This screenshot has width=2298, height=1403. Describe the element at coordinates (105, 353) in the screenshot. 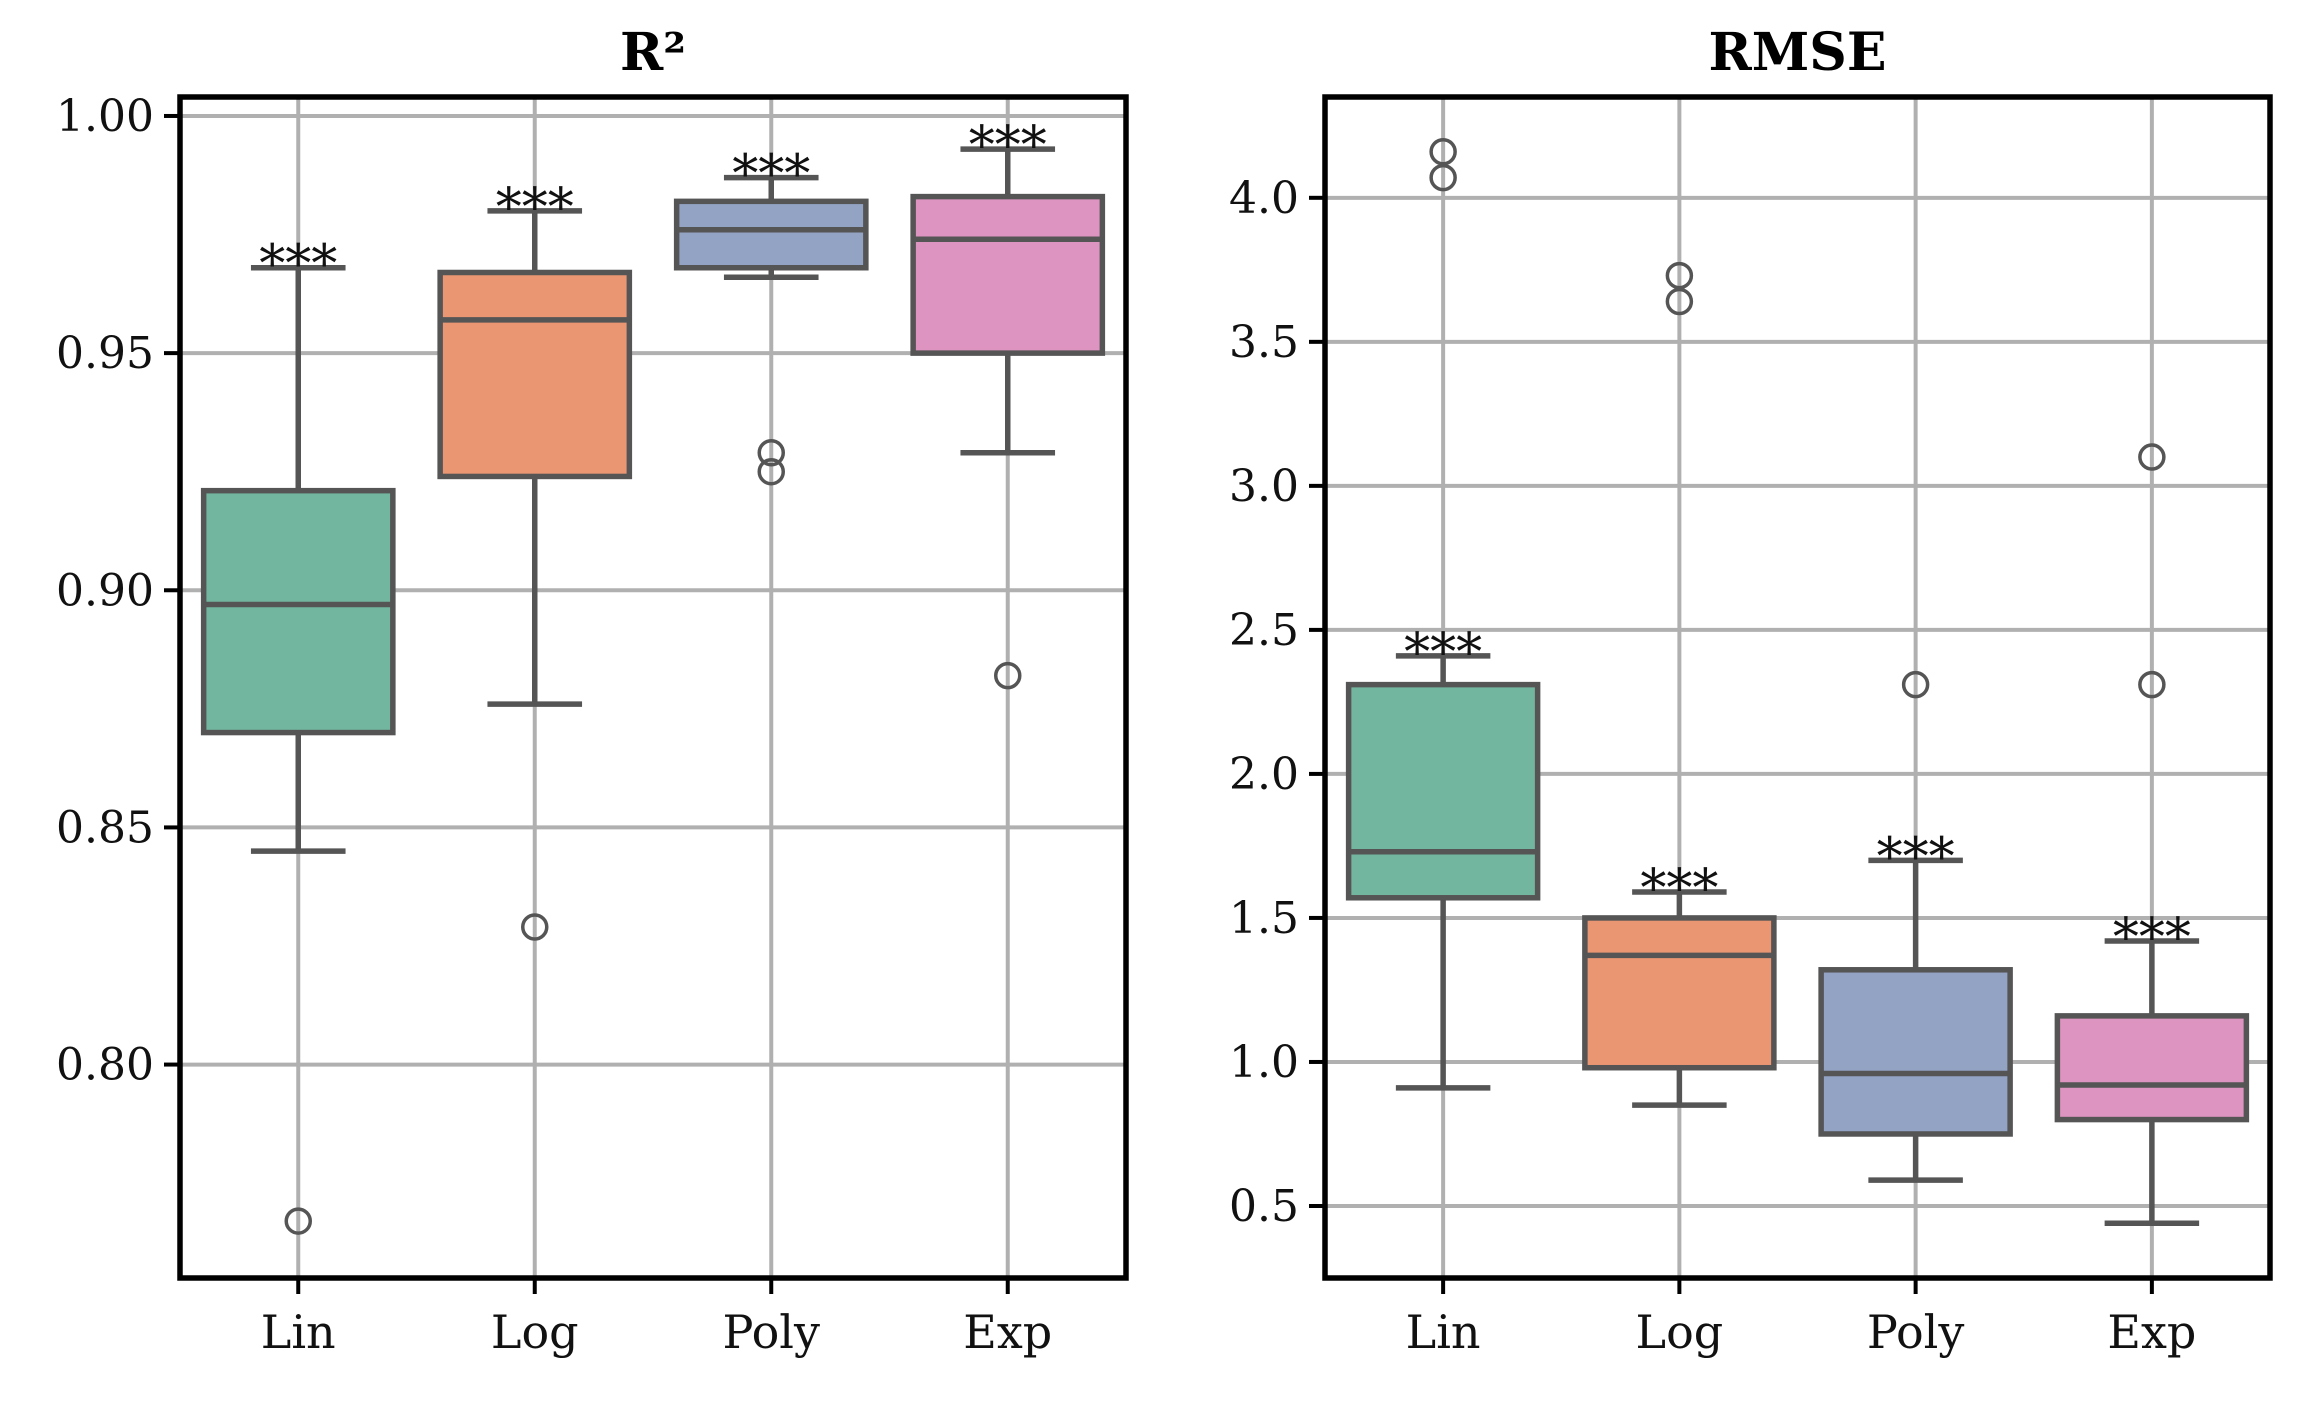

I see `y-tick-label: 0.95` at that location.